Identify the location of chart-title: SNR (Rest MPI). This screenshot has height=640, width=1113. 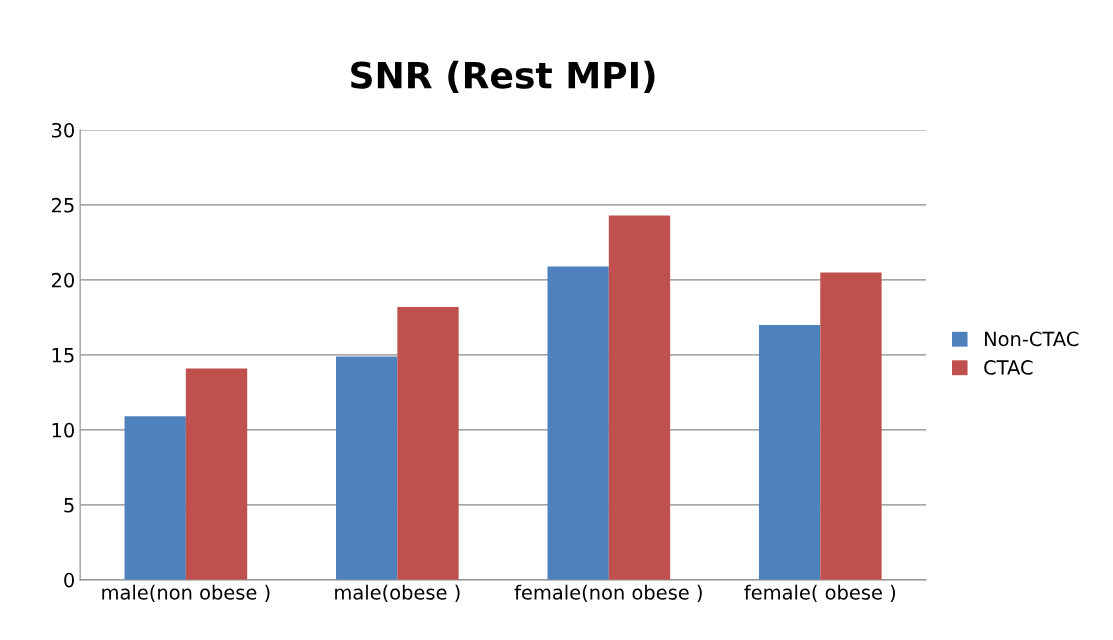
(503, 77).